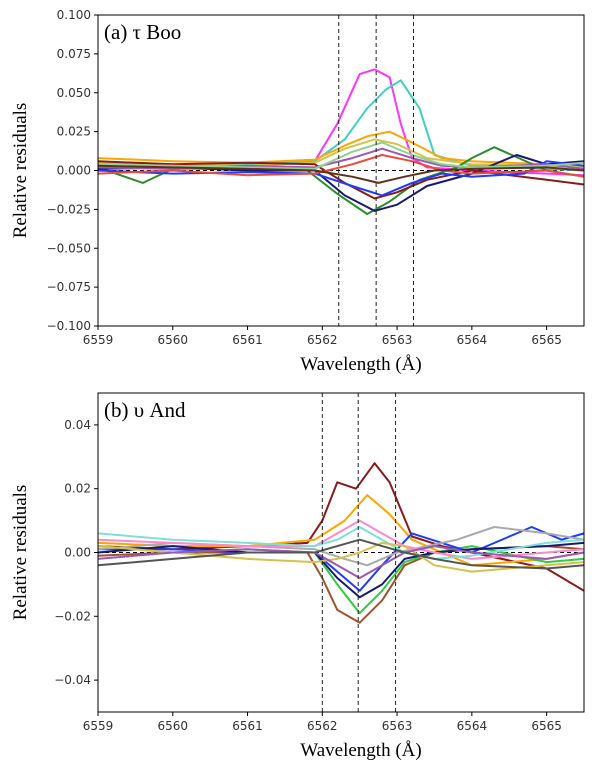 Image resolution: width=598 pixels, height=770 pixels. Describe the element at coordinates (142, 32) in the screenshot. I see `panel-title: (a) τ Boo` at that location.